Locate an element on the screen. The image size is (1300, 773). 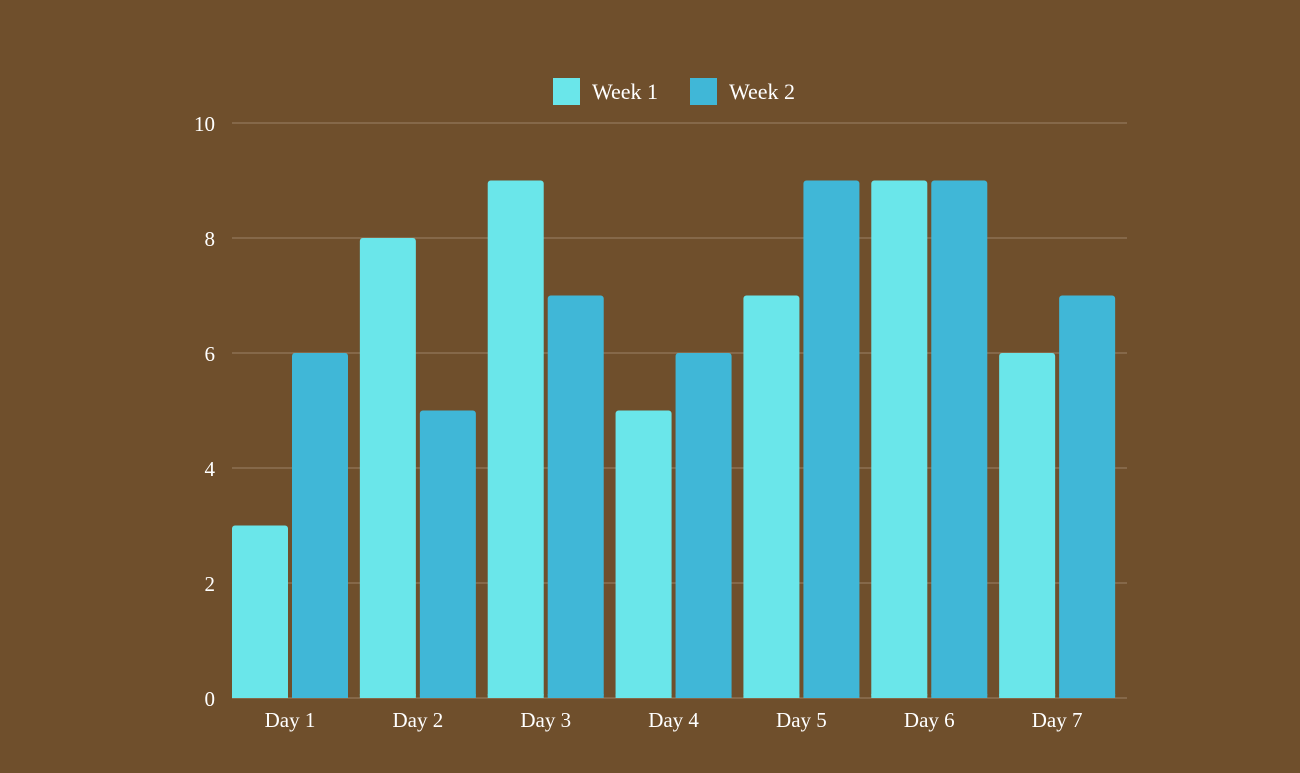
x-tick-label: Day 7 is located at coordinates (1057, 720).